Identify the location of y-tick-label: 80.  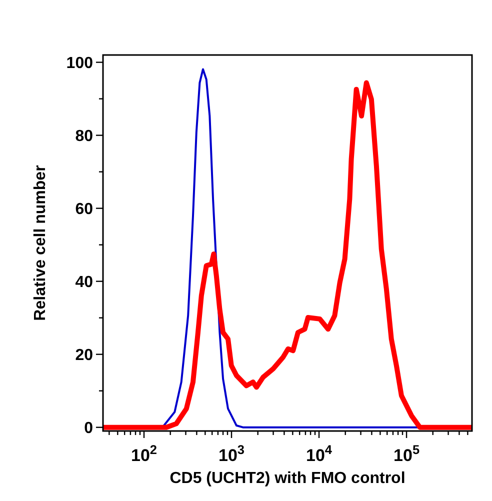
(84, 136).